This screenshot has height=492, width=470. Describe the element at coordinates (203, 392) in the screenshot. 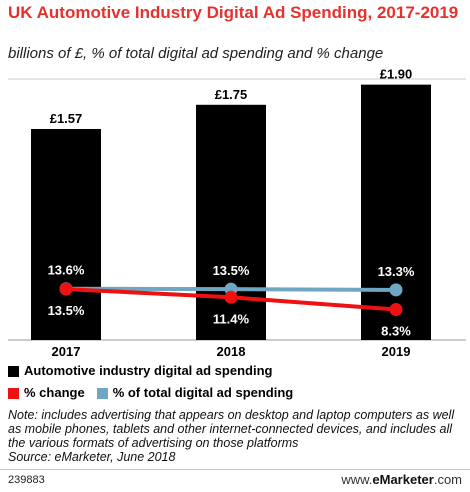

I see `legend-label-share: % of total digital ad spending` at that location.